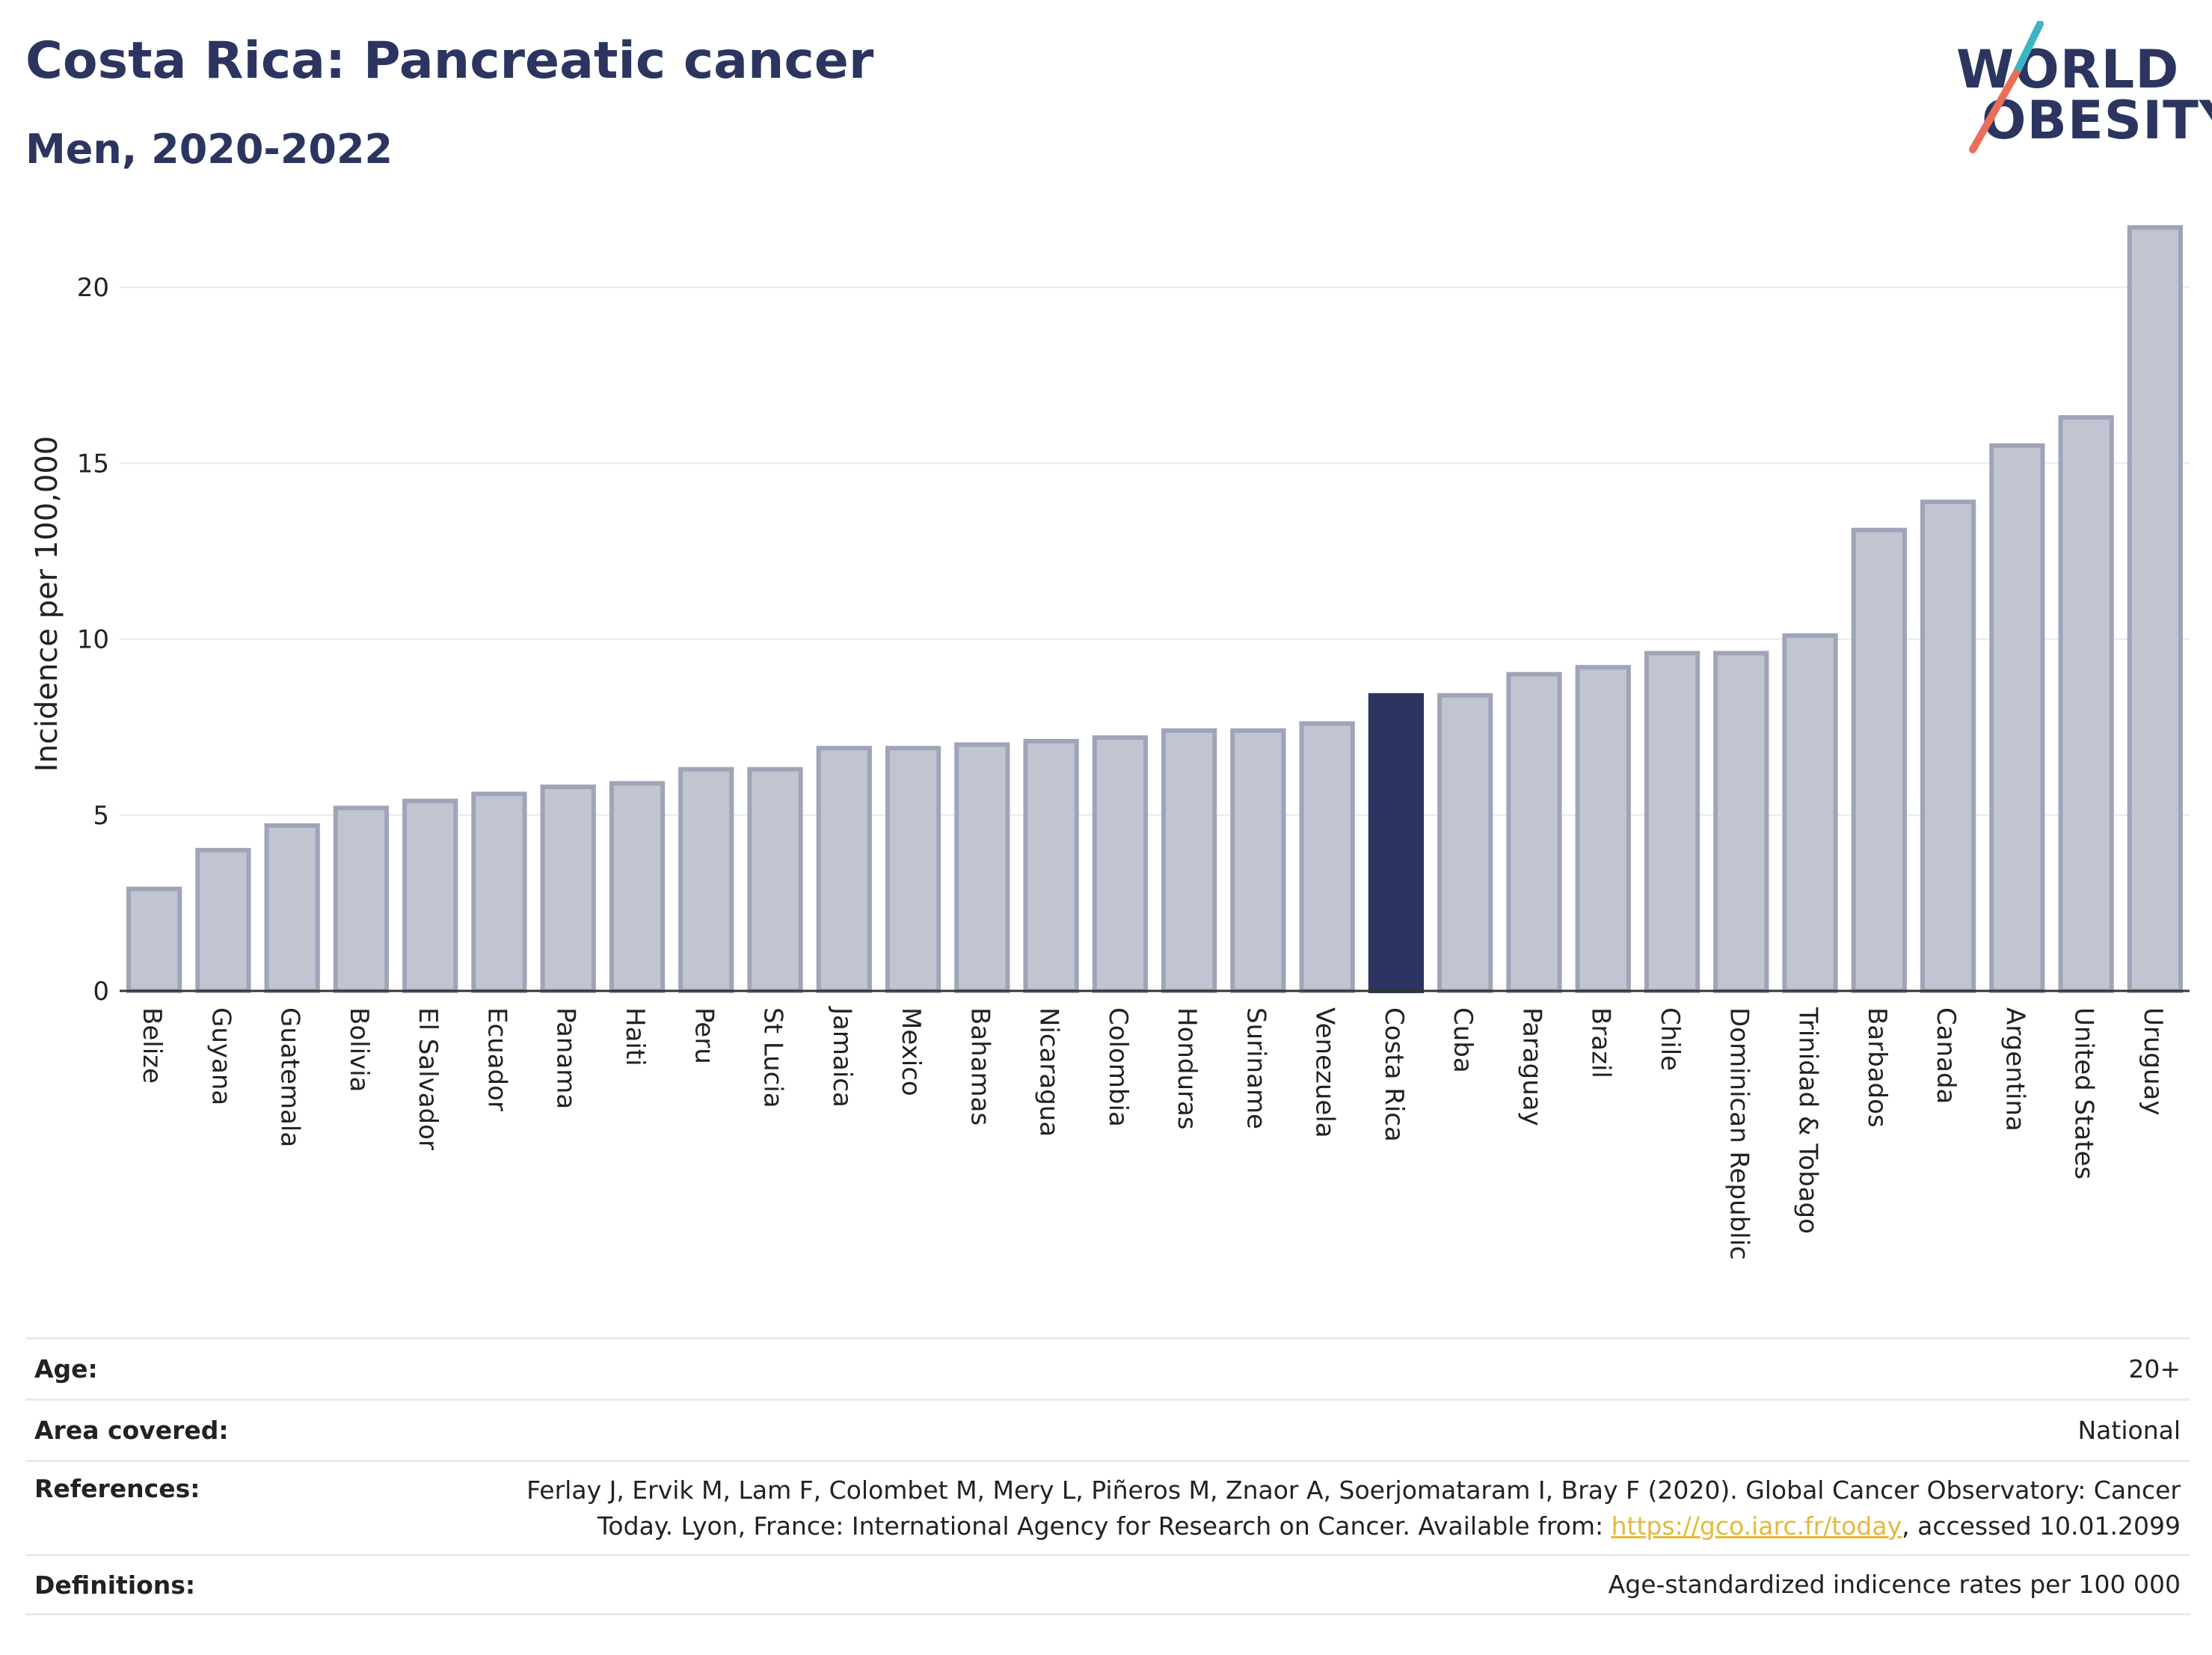  I want to click on x-tick-label: Colombia, so click(1118, 1067).